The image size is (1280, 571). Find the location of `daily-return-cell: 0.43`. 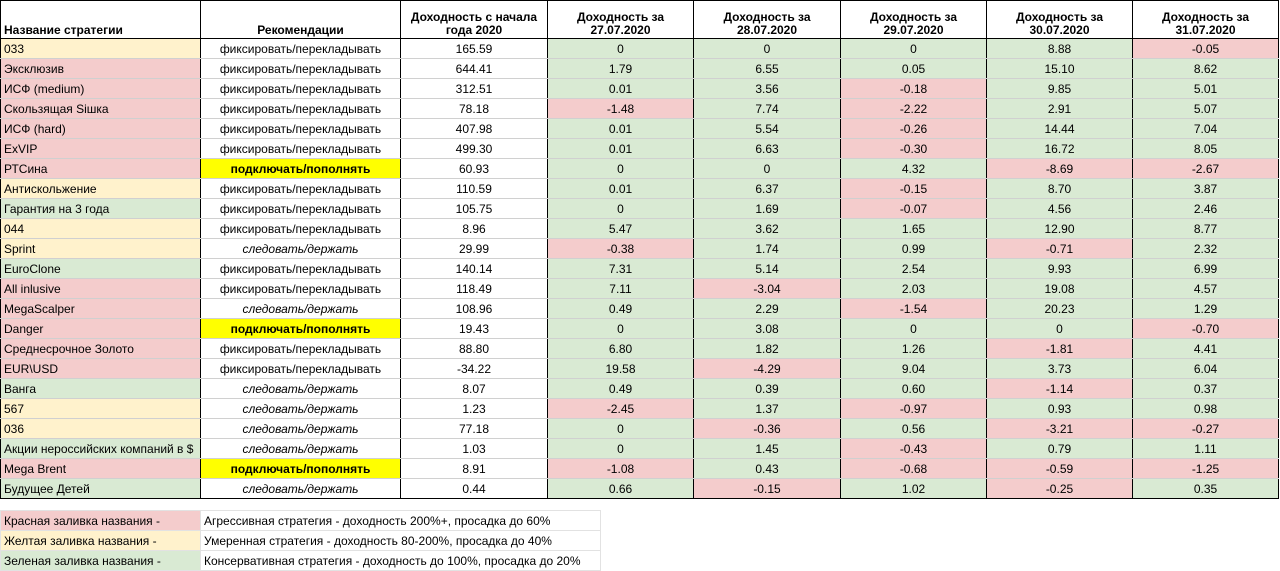

daily-return-cell: 0.43 is located at coordinates (767, 468).